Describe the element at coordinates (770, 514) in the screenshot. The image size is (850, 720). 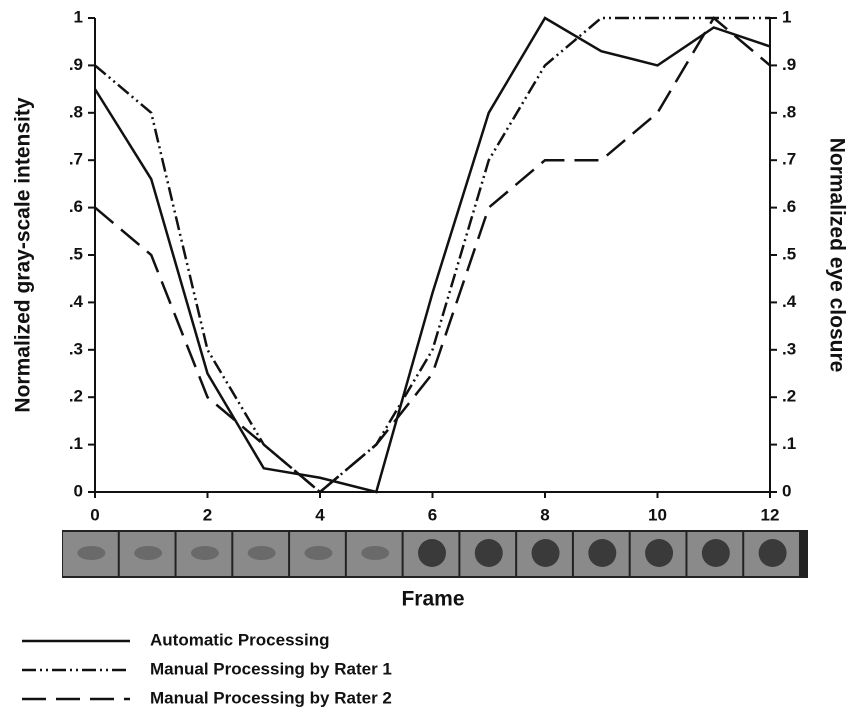
I see `x-tick-label: 12` at that location.